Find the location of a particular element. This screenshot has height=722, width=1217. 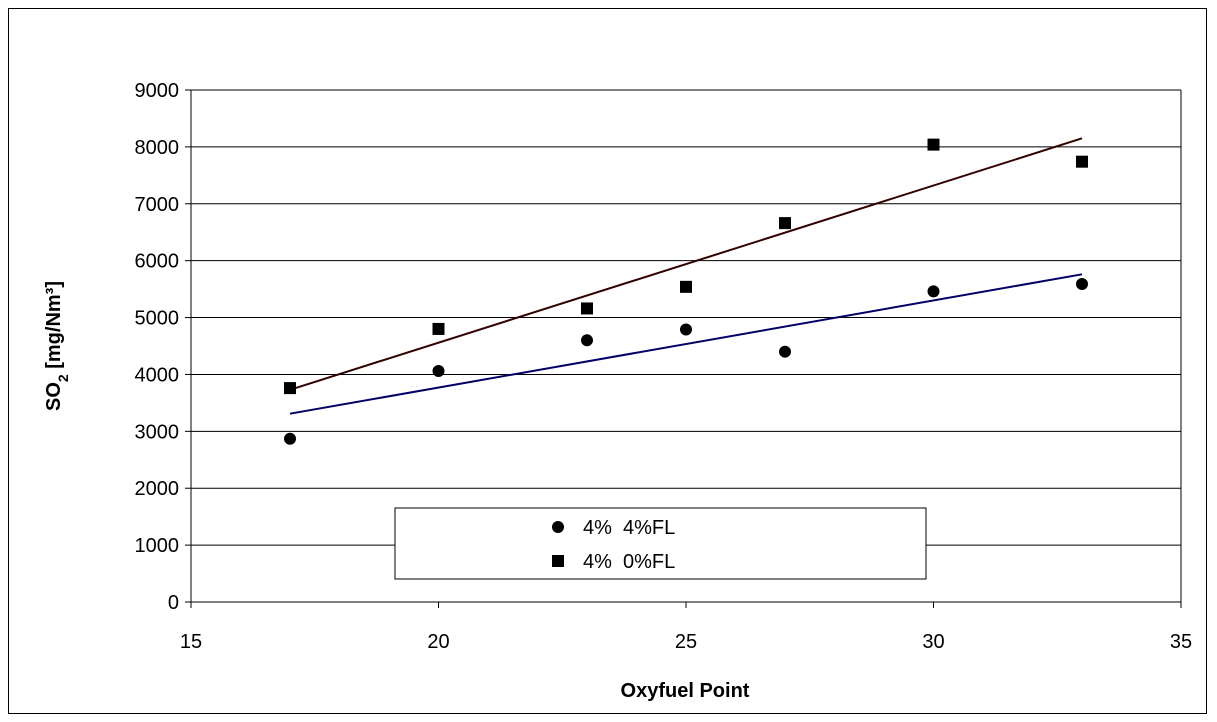

y-tick-labels: 0 1000 2000 3000 4000 5000 6000 7000 8000 9000 is located at coordinates (157, 347).